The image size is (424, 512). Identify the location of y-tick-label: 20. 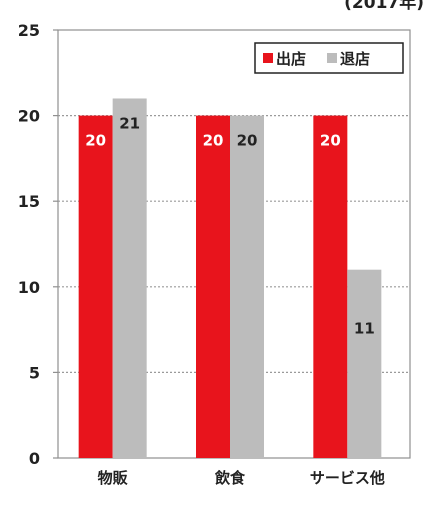
(29, 116).